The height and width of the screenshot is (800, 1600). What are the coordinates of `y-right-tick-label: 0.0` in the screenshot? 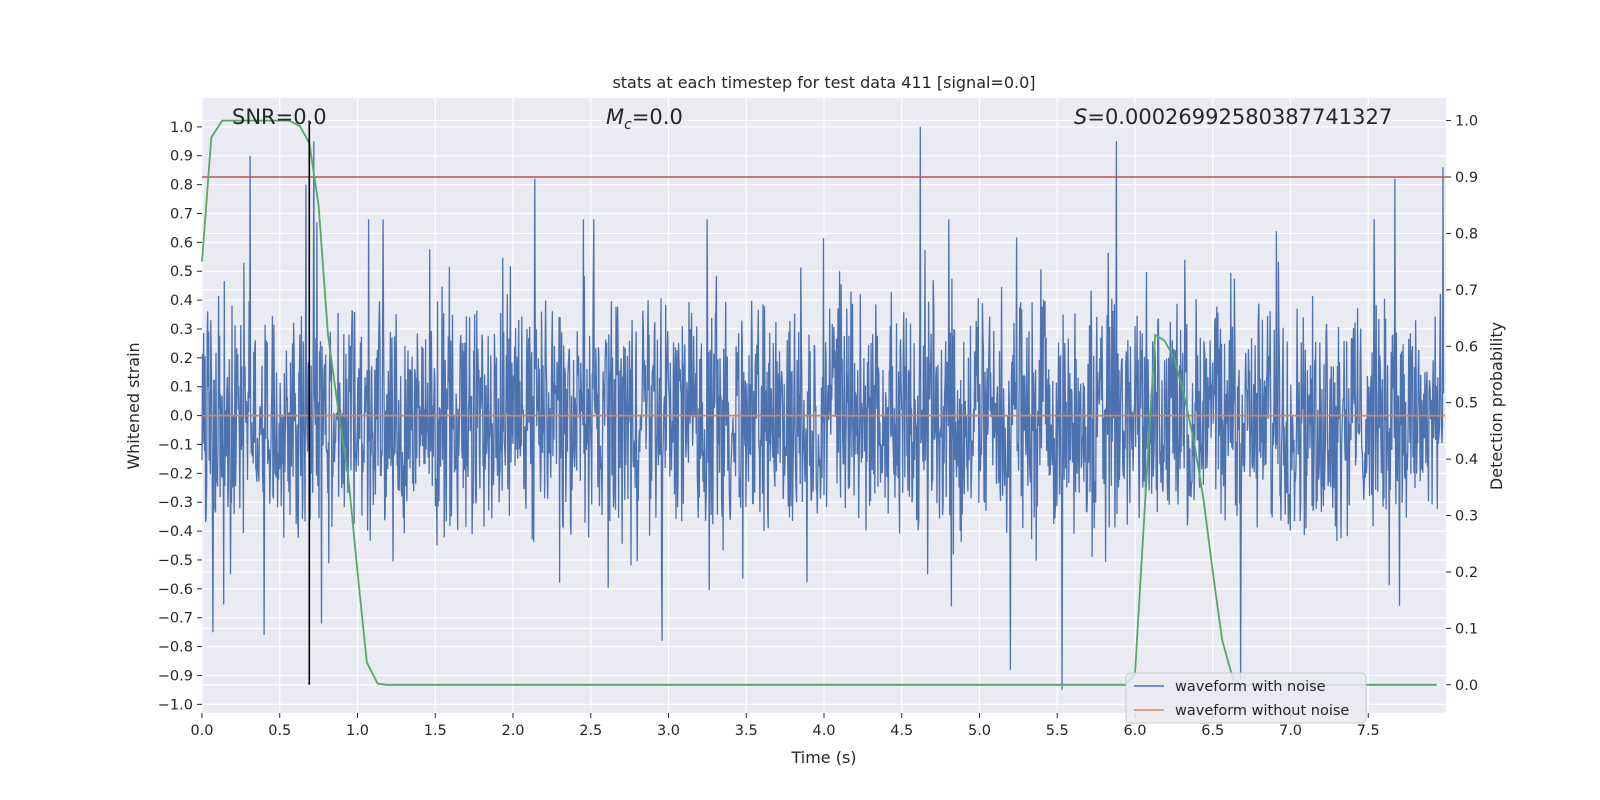 It's located at (1466, 686).